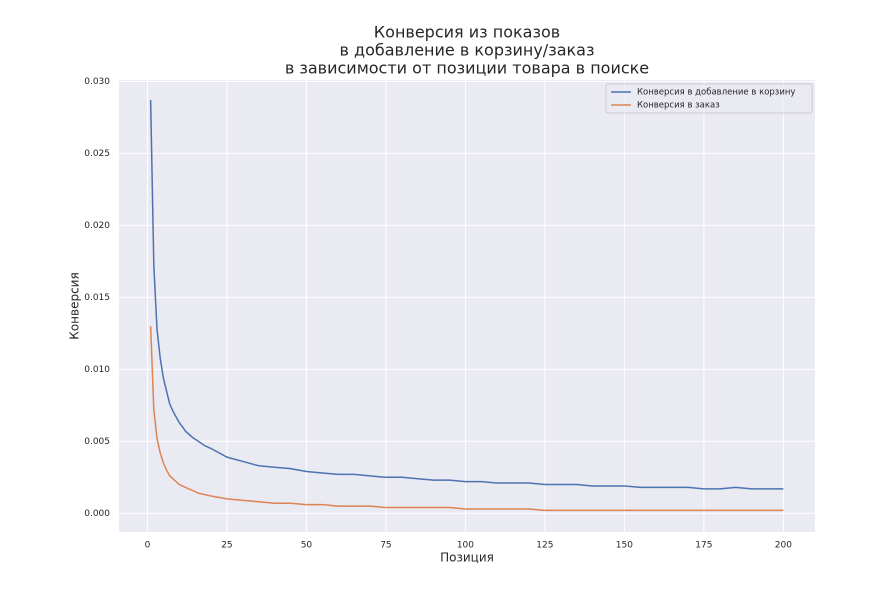 The height and width of the screenshot is (592, 886). Describe the element at coordinates (97, 298) in the screenshot. I see `y-tick-label: 0.015` at that location.